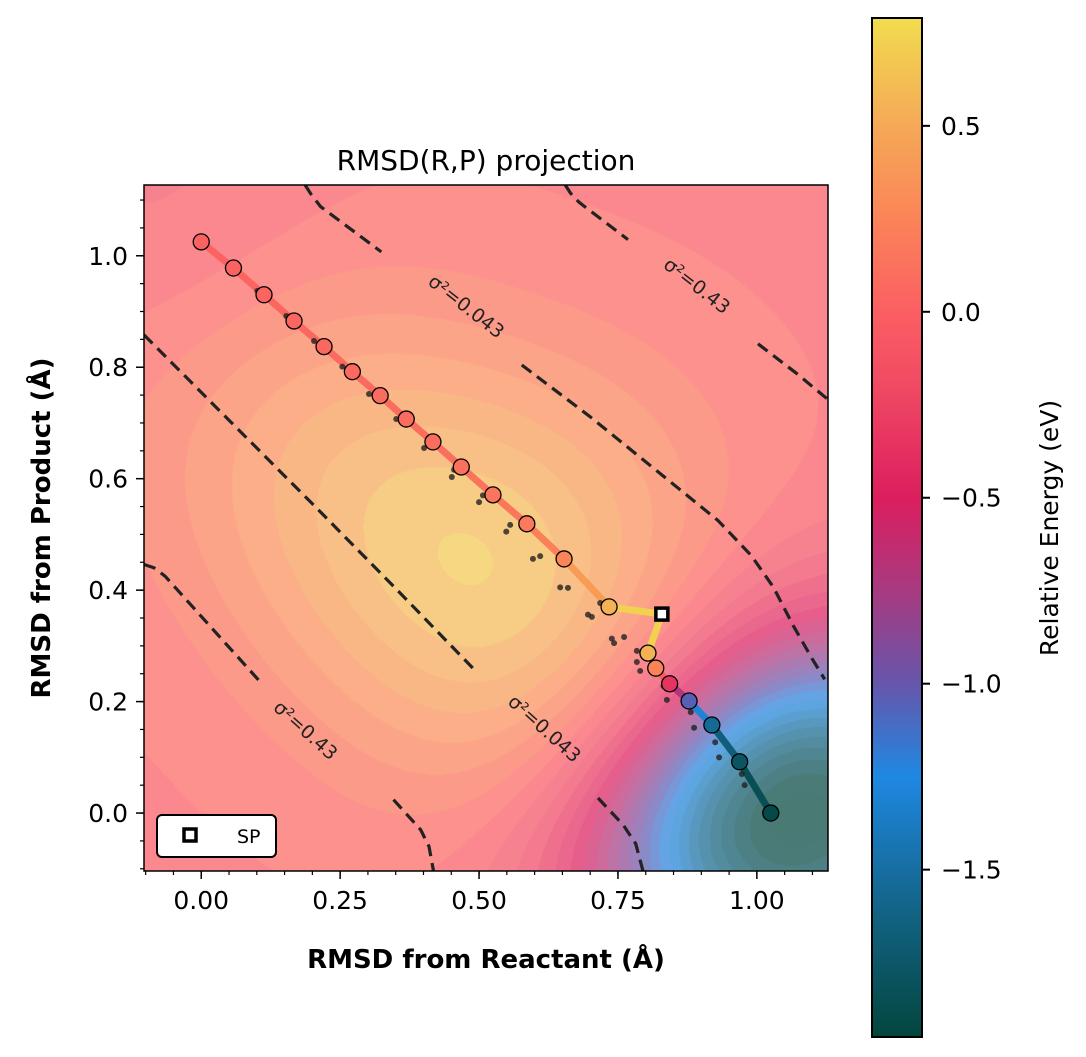 This screenshot has width=1086, height=1057. Describe the element at coordinates (108, 367) in the screenshot. I see `y-tick-label: 0.8` at that location.